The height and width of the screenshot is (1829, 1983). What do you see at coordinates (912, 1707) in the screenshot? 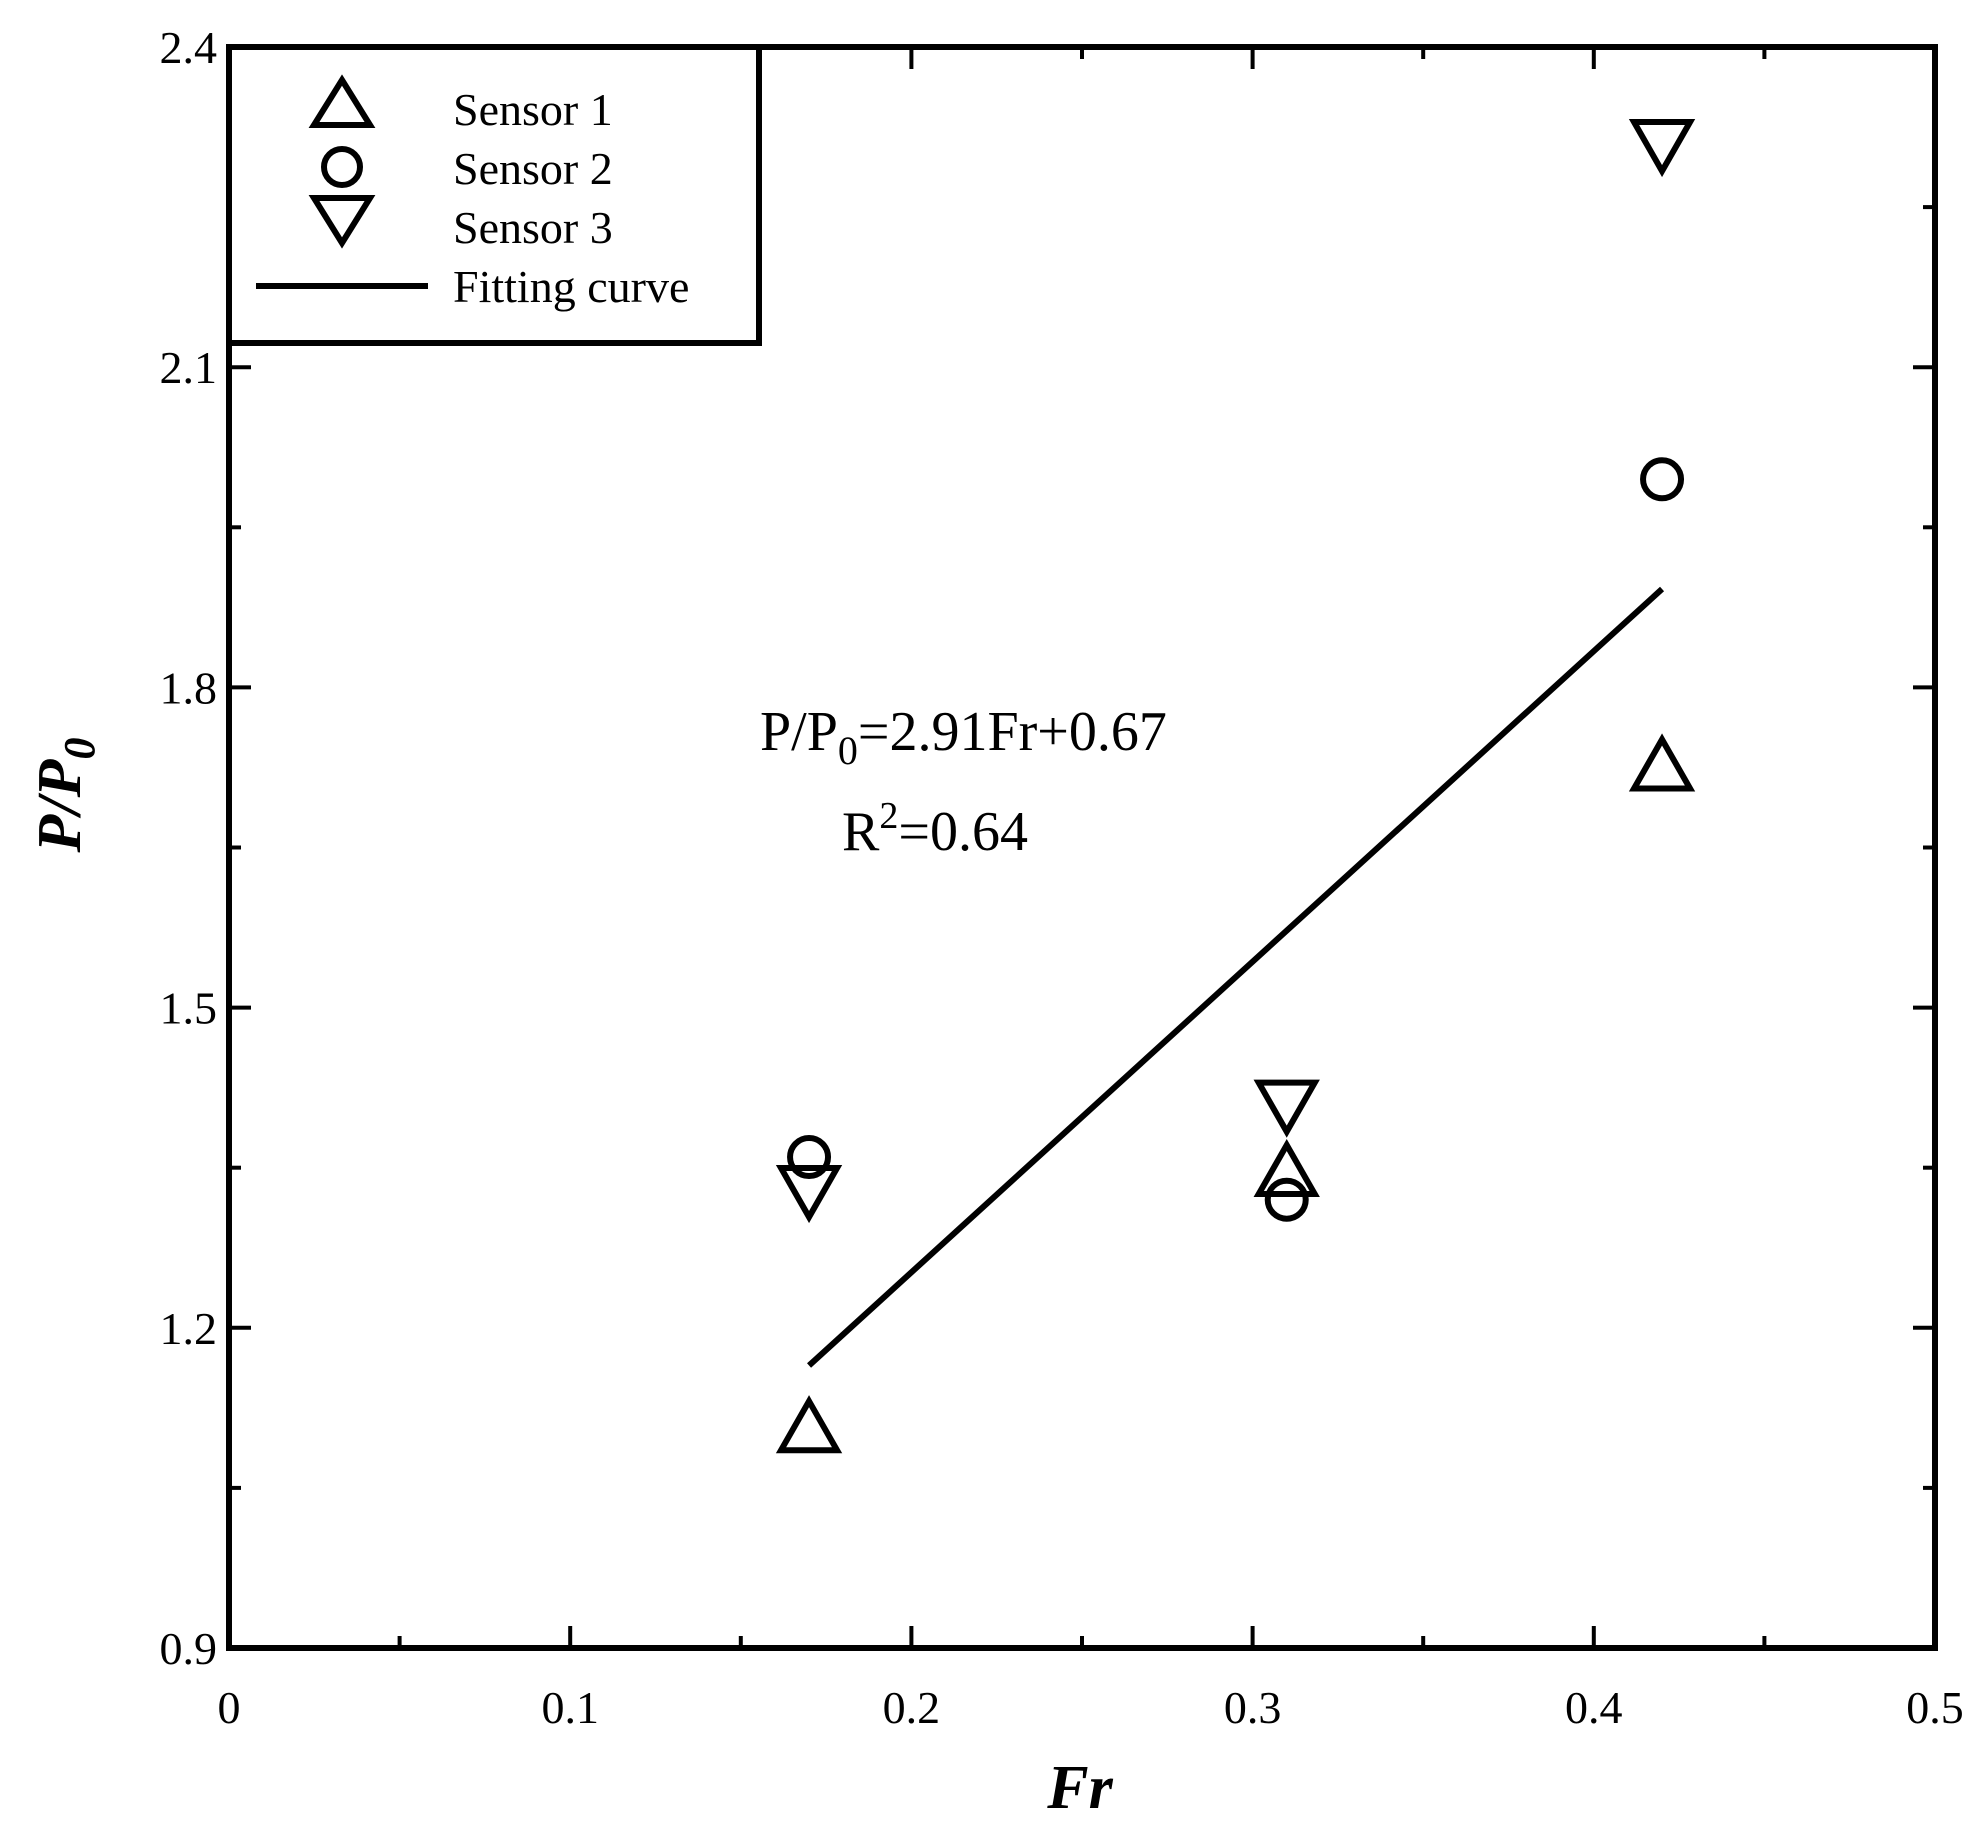
I see `x-tick-label: 0.2` at bounding box center [912, 1707].